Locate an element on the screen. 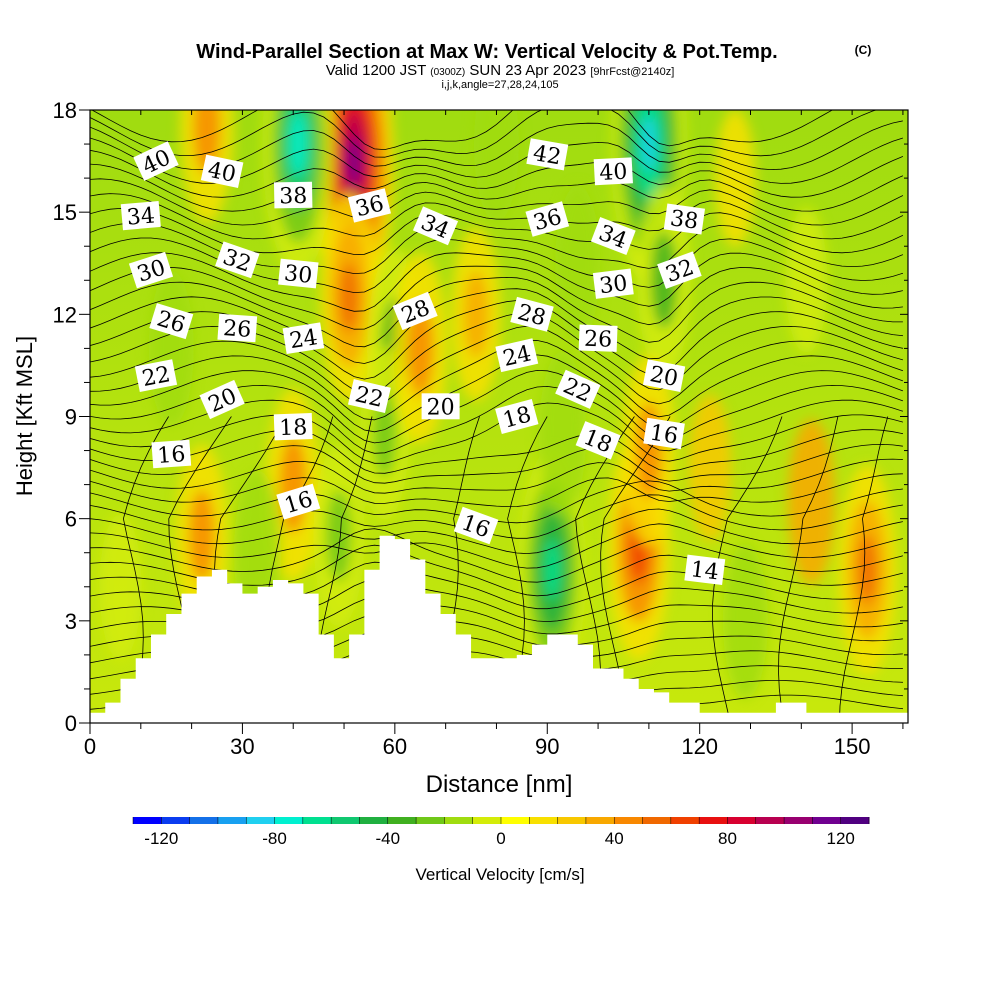 The image size is (1000, 1000). copyright-mark: (C) is located at coordinates (863, 50).